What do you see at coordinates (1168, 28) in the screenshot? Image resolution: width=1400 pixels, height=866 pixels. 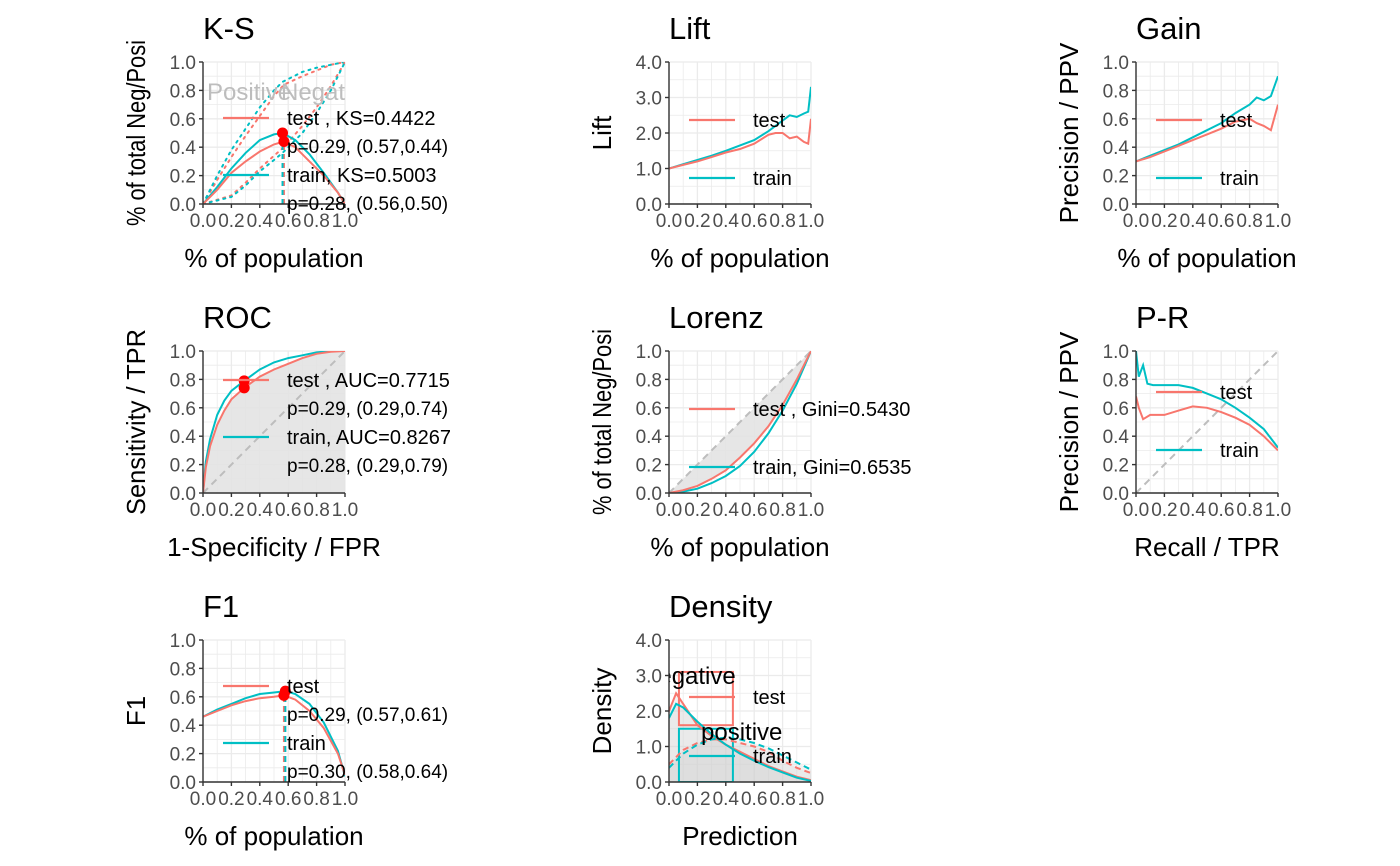 I see `panel-title: Gain` at bounding box center [1168, 28].